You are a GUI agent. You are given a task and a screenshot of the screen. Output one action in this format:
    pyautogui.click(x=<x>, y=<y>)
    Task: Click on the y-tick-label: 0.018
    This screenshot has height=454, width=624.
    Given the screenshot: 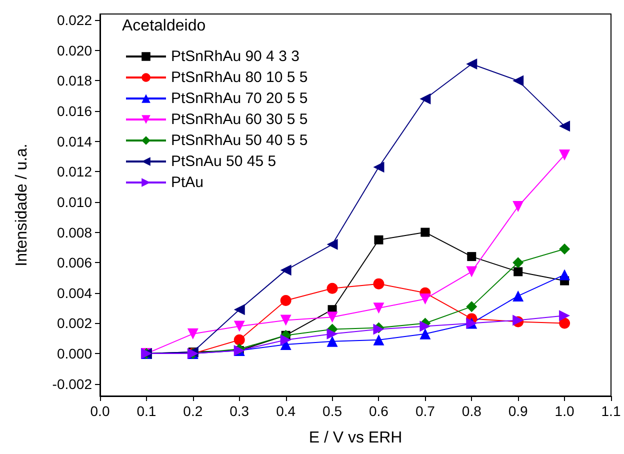 What is the action you would take?
    pyautogui.click(x=74, y=80)
    